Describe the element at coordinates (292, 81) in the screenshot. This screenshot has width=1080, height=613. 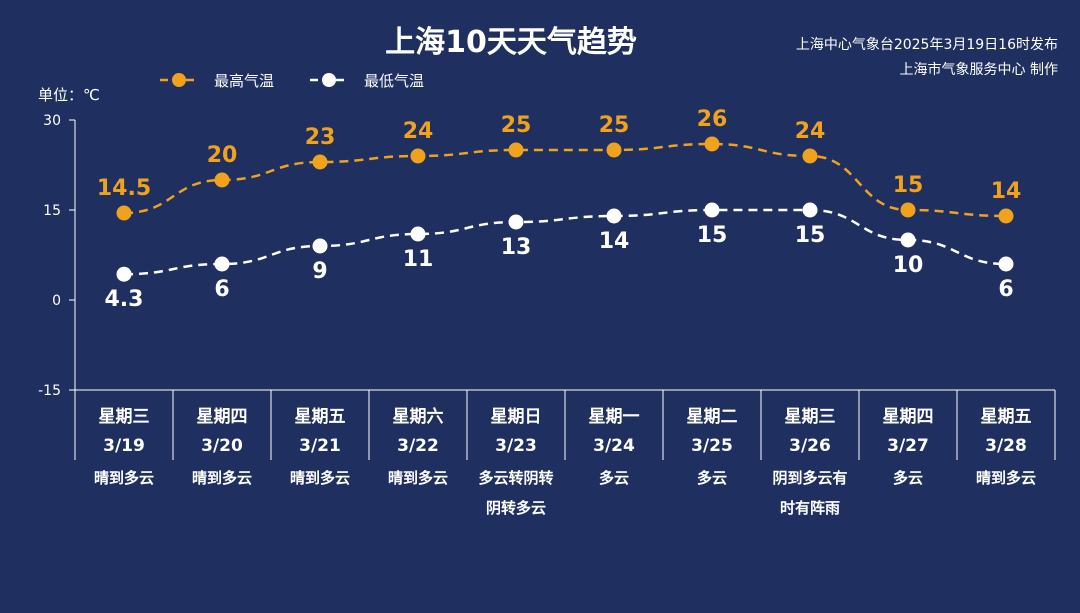
I see `legend: 最高气温 最低气温` at that location.